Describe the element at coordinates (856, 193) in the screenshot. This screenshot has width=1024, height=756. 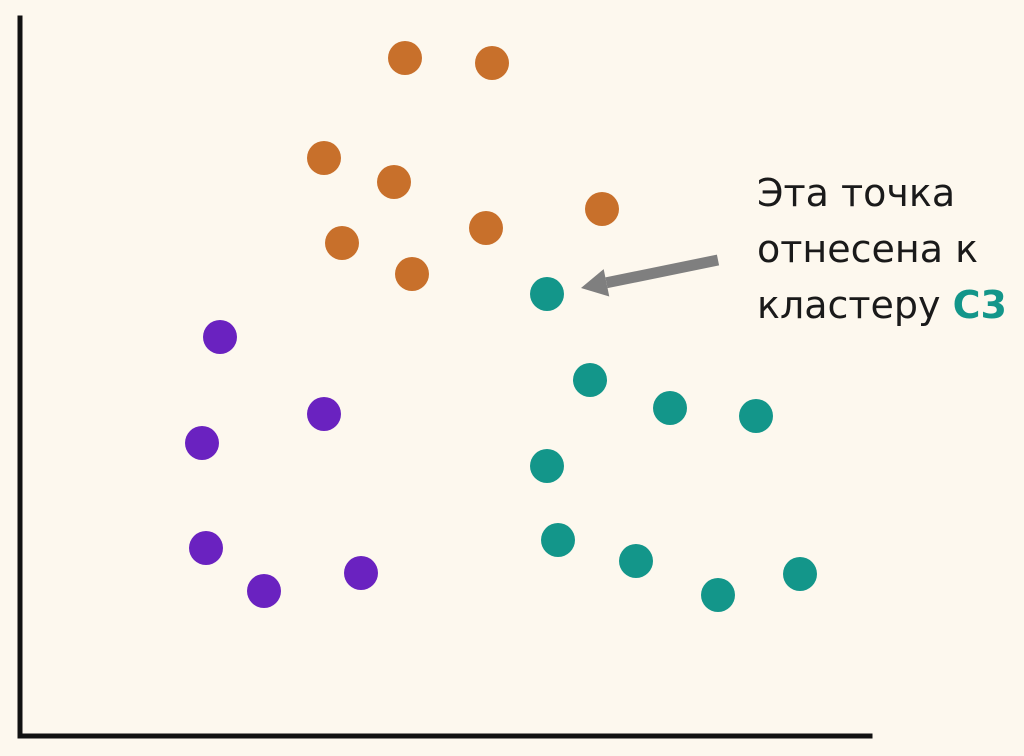
I see `annotation-line-1: Эта точка` at that location.